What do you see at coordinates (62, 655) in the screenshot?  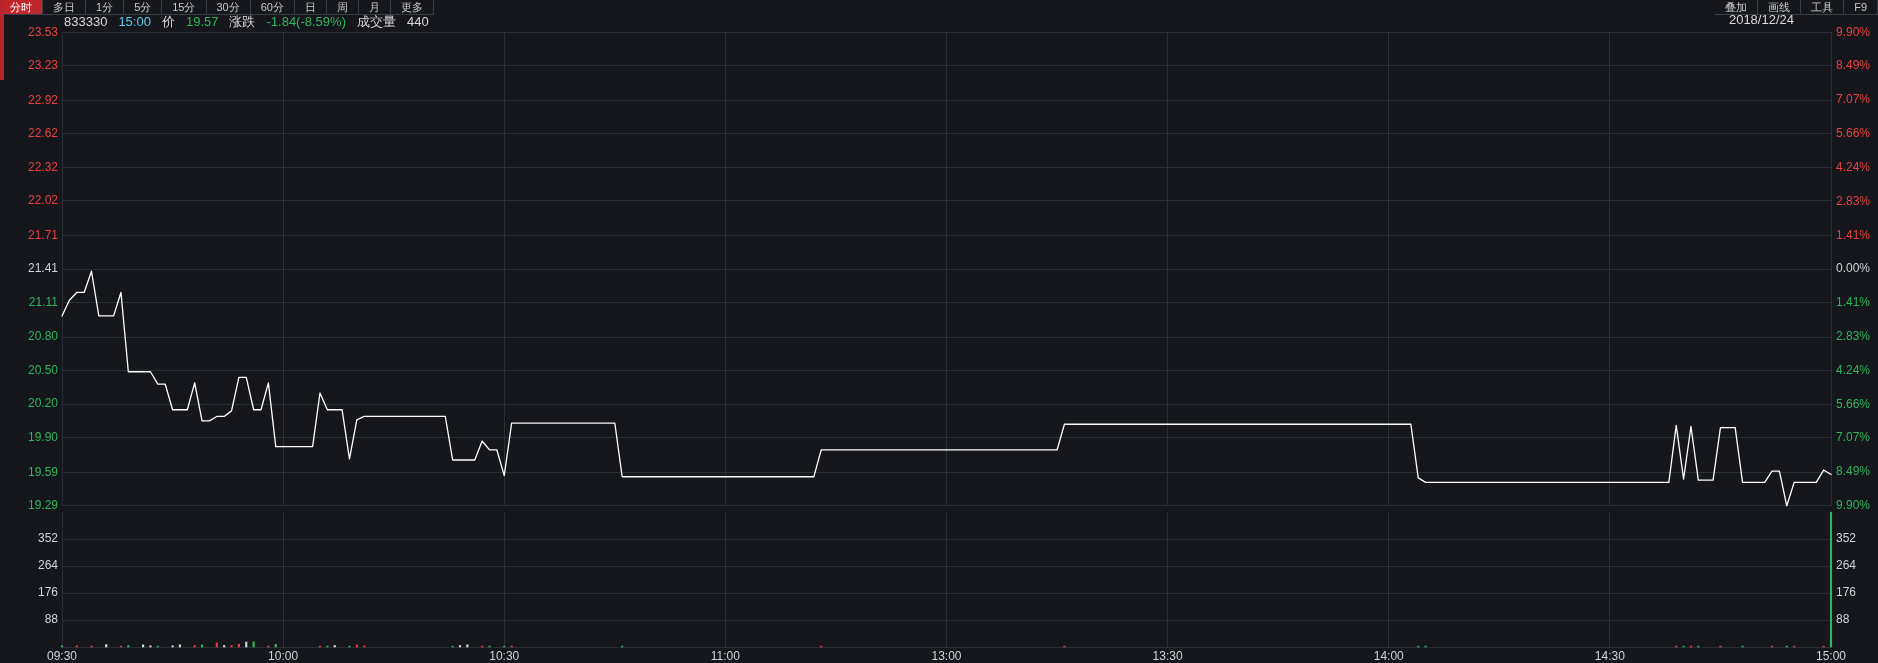 I see `x-tick-label: 09:30` at bounding box center [62, 655].